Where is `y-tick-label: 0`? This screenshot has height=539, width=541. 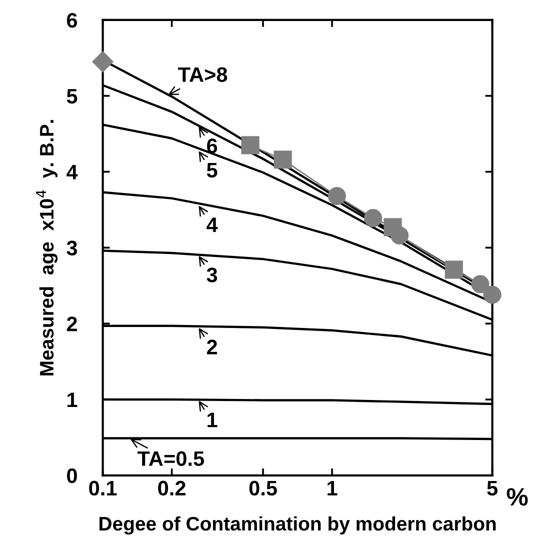 y-tick-label: 0 is located at coordinates (72, 476).